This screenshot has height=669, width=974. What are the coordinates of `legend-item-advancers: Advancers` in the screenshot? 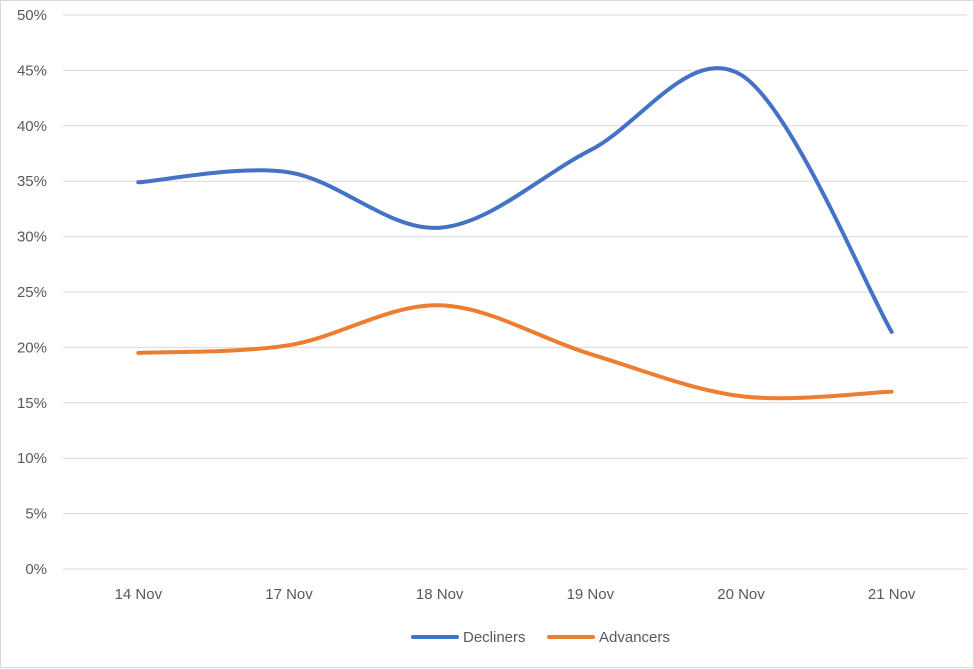 It's located at (608, 637).